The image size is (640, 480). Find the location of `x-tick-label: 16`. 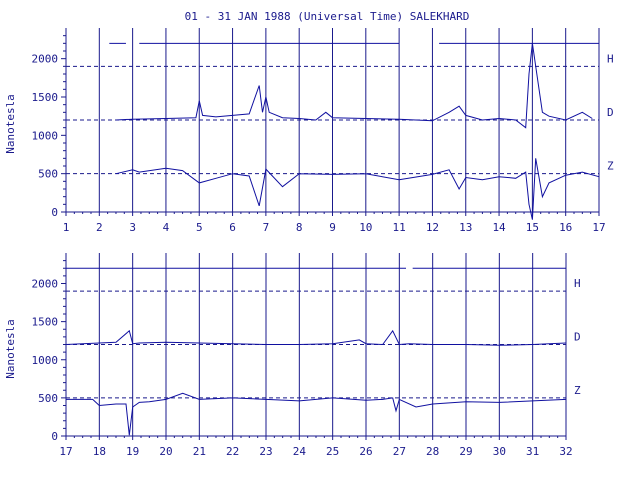

x-tick-label: 16 is located at coordinates (565, 227).